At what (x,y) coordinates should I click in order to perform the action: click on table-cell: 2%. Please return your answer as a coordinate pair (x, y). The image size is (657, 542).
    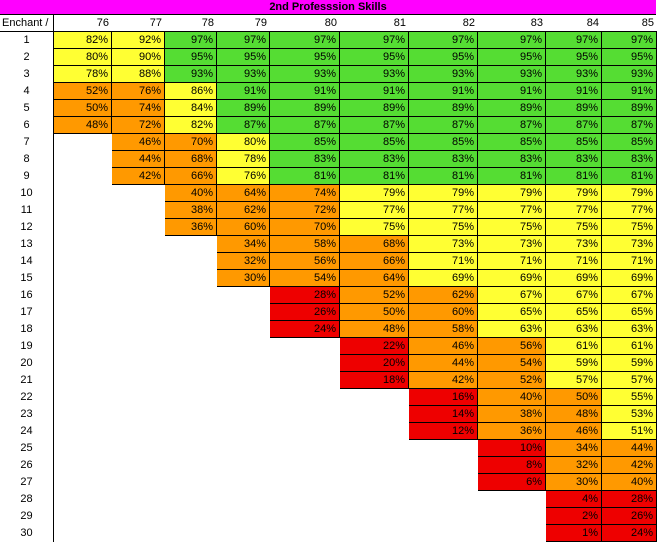
    Looking at the image, I should click on (574, 516).